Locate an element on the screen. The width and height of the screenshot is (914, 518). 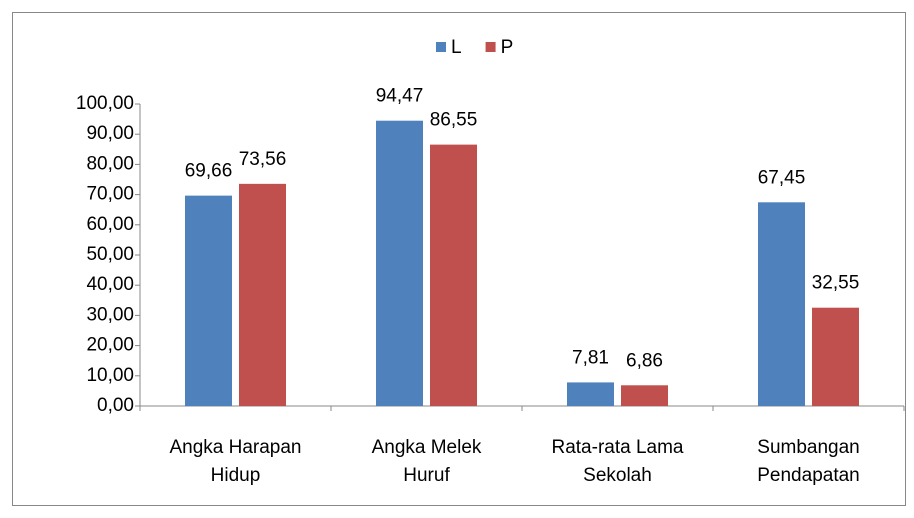
y-tick-label: 90,00 is located at coordinates (110, 133).